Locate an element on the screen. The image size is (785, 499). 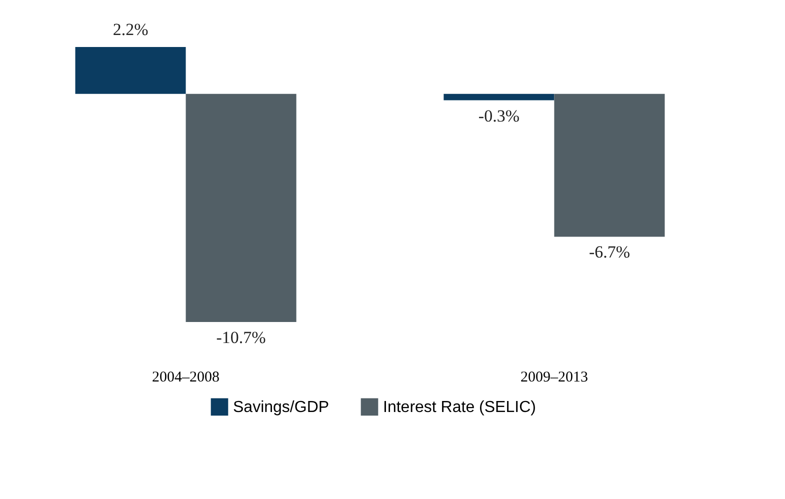
x-tick-label: 2009–2013 is located at coordinates (554, 378).